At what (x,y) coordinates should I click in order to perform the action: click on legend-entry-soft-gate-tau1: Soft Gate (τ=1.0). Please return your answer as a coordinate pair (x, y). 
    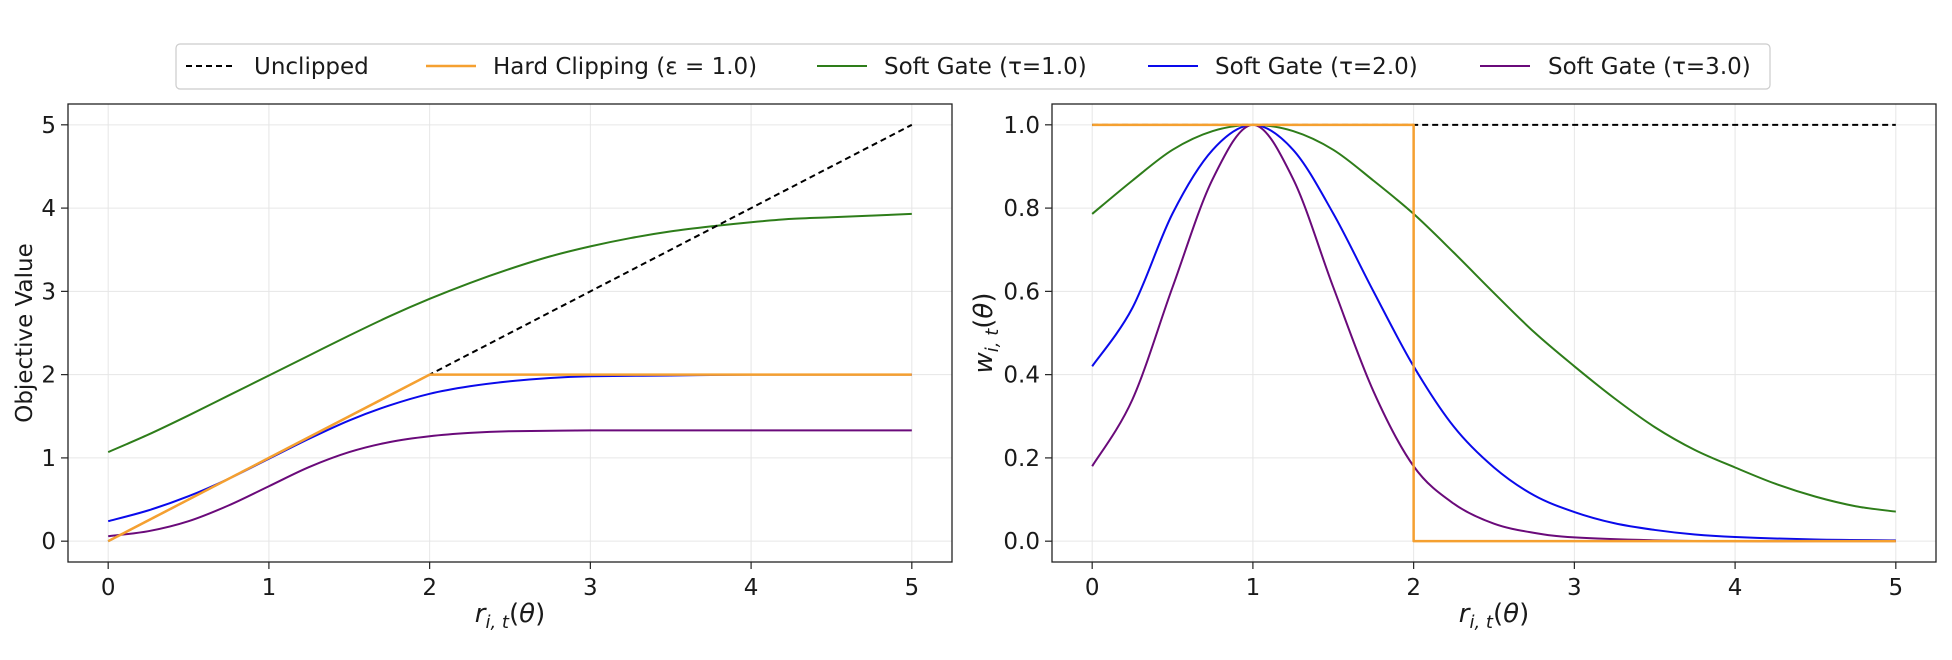
    Looking at the image, I should click on (952, 67).